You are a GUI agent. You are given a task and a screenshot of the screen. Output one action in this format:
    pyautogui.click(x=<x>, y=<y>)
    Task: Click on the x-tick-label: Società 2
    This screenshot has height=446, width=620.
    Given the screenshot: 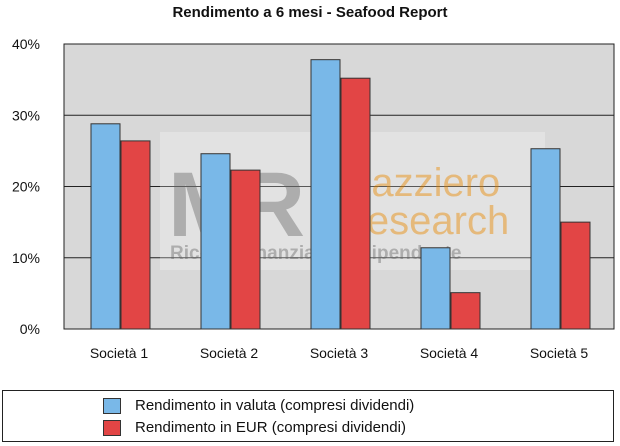 What is the action you would take?
    pyautogui.click(x=229, y=353)
    